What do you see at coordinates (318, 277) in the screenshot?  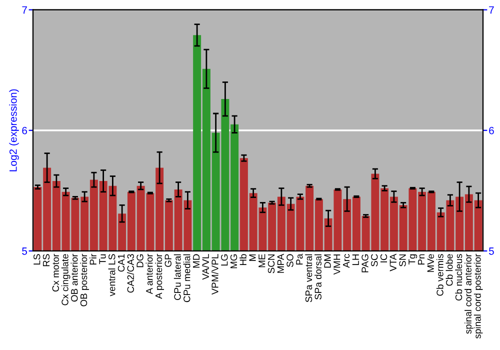 I see `x-tick-label: SPa dorsal` at bounding box center [318, 277].